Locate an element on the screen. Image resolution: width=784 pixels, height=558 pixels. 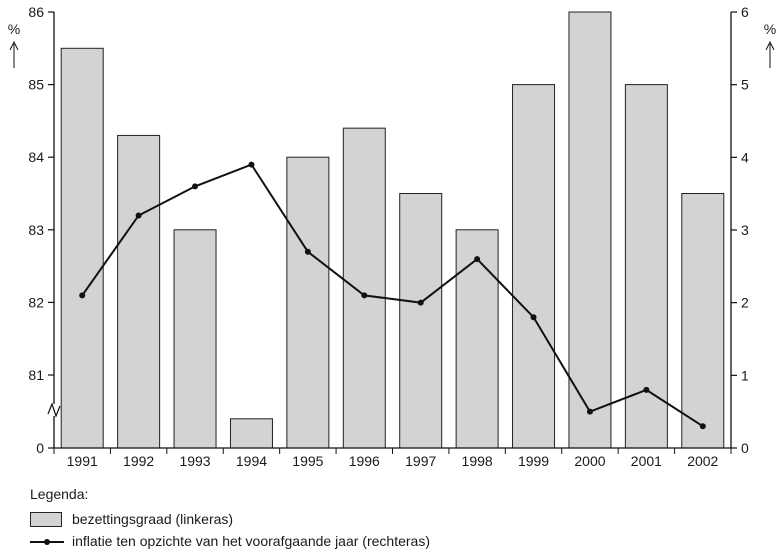
x-tick-label-1997: 1997 is located at coordinates (420, 461).